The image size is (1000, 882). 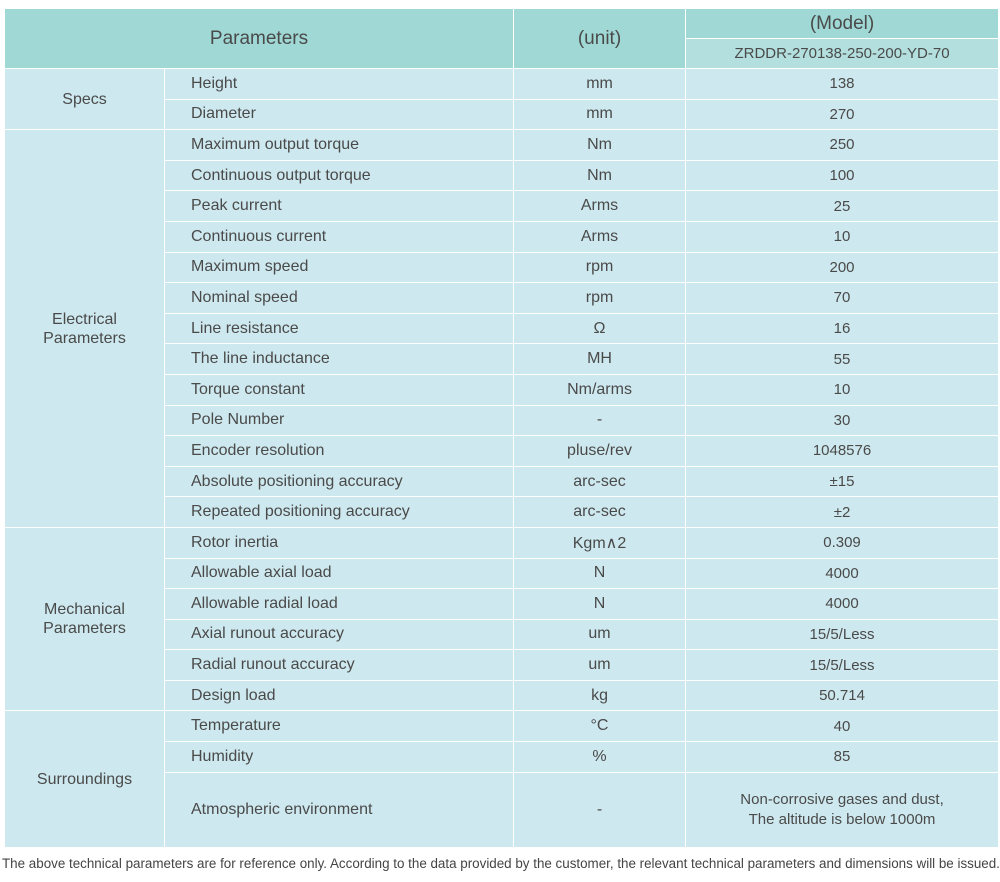 What do you see at coordinates (339, 145) in the screenshot?
I see `param-name: Maximum output torque` at bounding box center [339, 145].